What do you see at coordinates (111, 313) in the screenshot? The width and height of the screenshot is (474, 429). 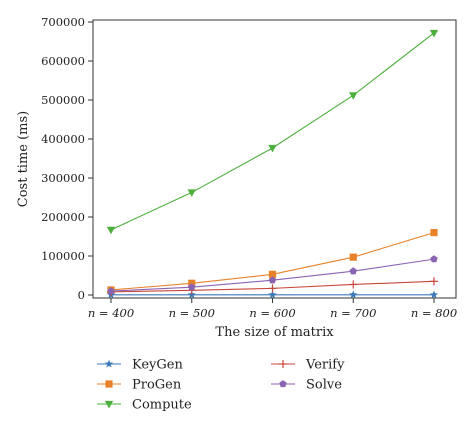 I see `x-tick-label: n = 400` at bounding box center [111, 313].